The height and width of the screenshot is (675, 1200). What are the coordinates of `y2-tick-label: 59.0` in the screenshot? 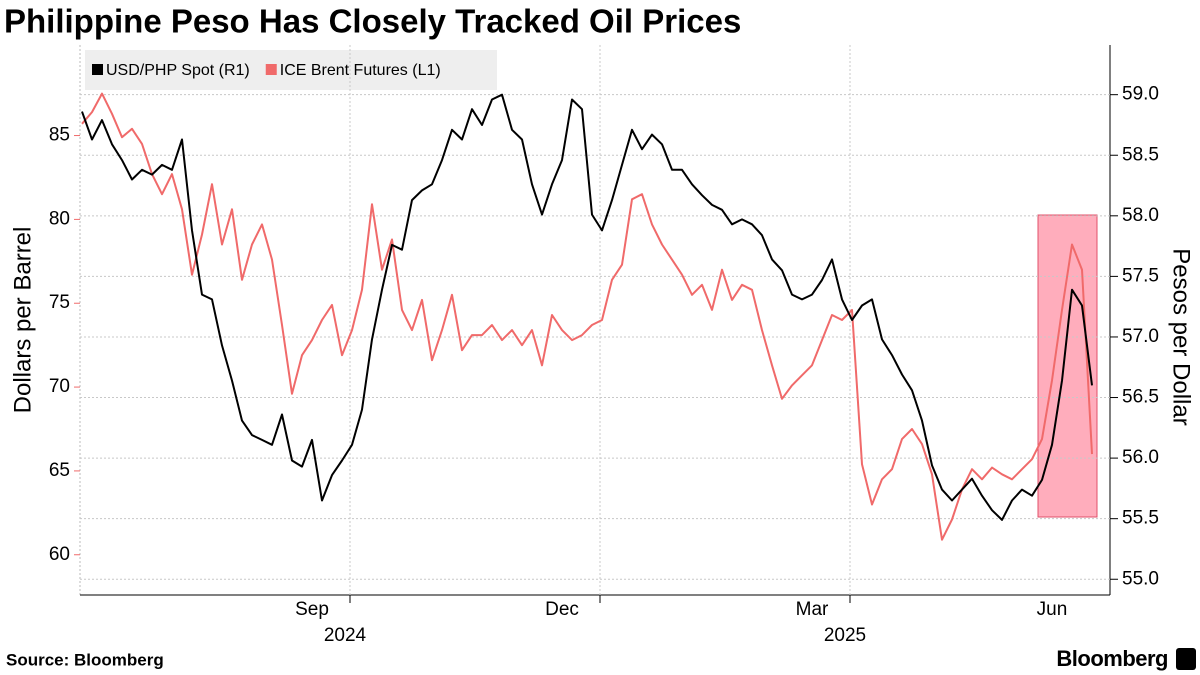 It's located at (1140, 94).